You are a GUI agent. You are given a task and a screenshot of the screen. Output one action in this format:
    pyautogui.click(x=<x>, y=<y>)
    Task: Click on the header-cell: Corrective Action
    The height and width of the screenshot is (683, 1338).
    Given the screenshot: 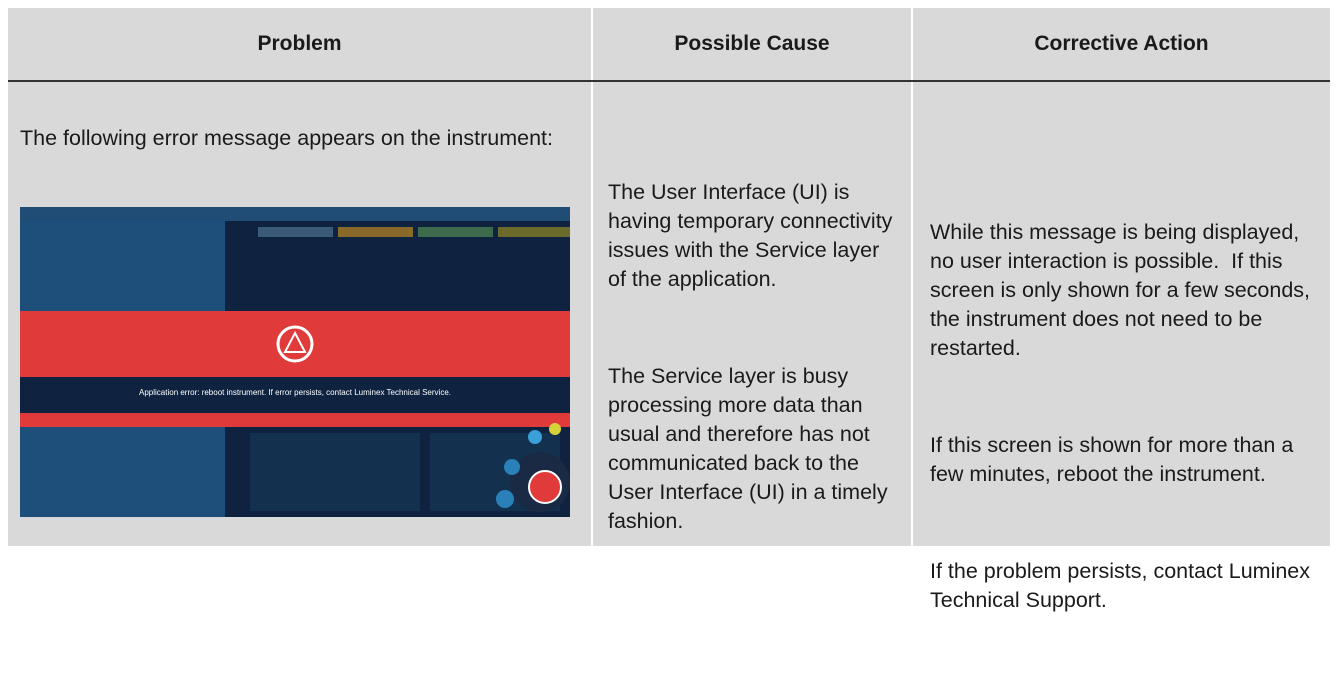 What is the action you would take?
    pyautogui.click(x=1121, y=44)
    